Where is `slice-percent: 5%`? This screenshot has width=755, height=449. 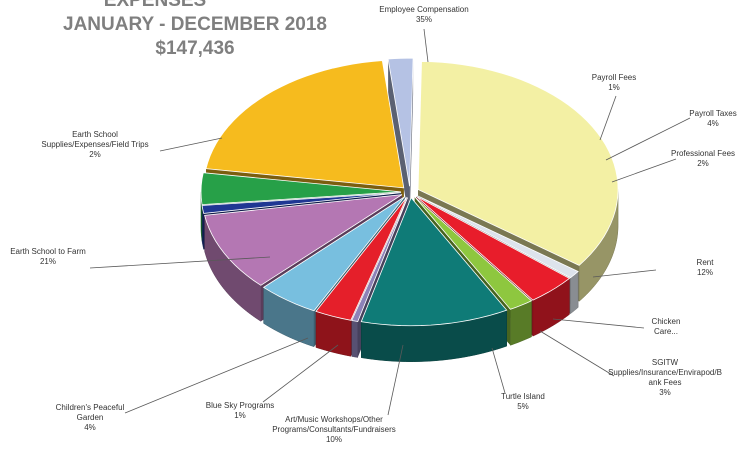 slice-percent: 5% is located at coordinates (523, 406).